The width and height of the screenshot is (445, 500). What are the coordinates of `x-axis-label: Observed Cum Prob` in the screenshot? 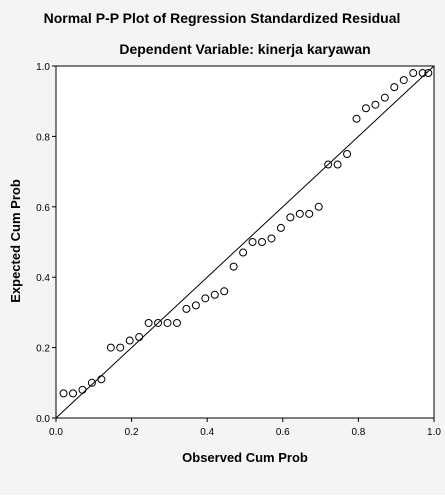 It's located at (245, 457).